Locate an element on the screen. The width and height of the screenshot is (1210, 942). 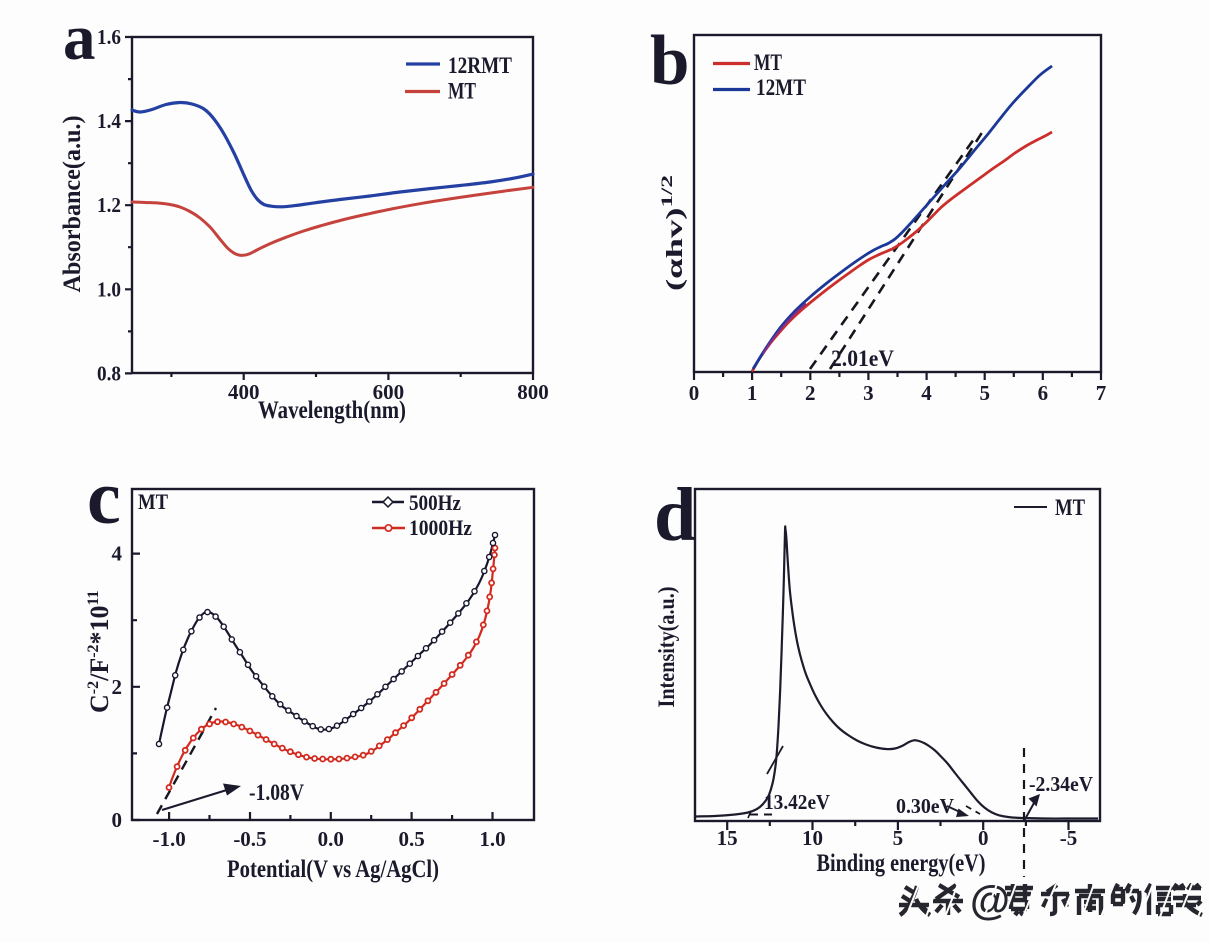
svg-text: 500Hz is located at coordinates (435, 502).